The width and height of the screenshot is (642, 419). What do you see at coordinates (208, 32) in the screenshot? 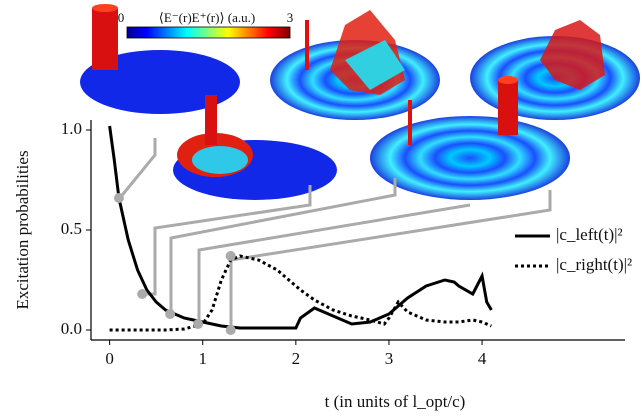
I see `colorbar` at bounding box center [208, 32].